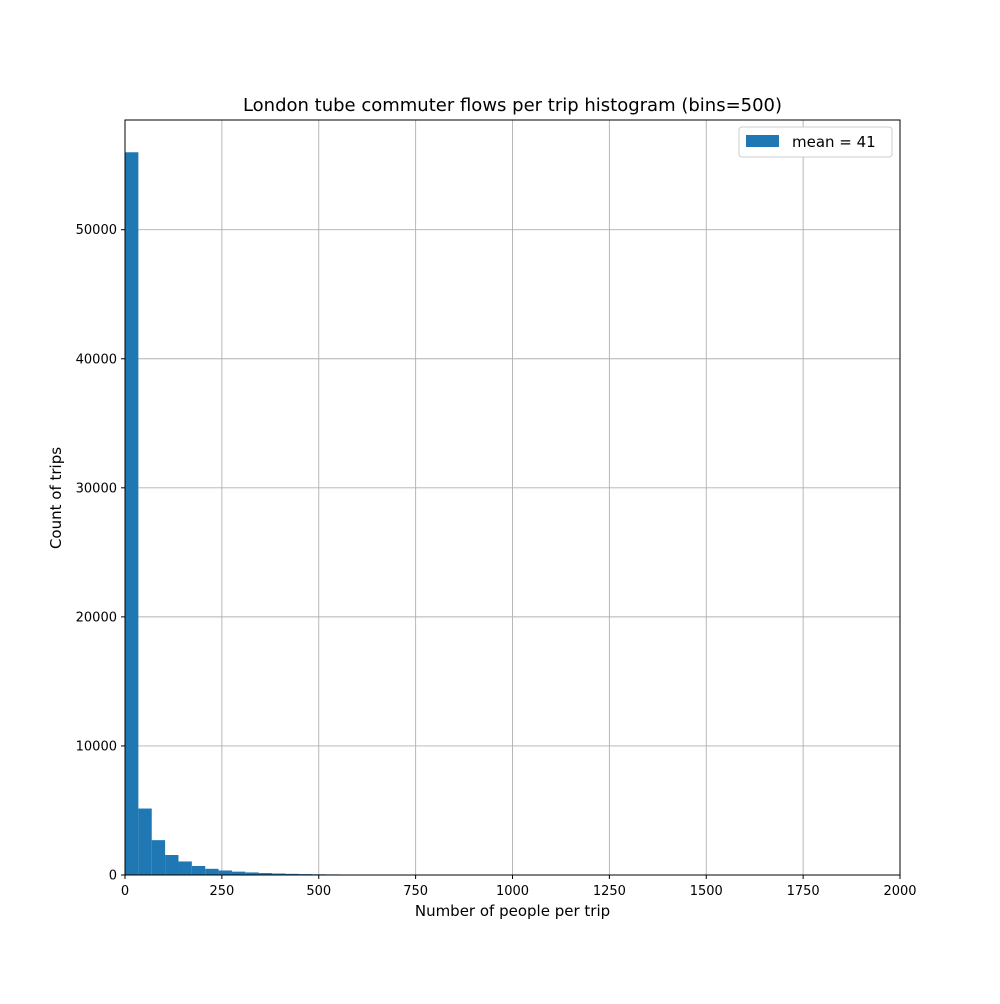 This screenshot has height=1004, width=1000. Describe the element at coordinates (56, 498) in the screenshot. I see `y-axis-label: Count of trips` at that location.